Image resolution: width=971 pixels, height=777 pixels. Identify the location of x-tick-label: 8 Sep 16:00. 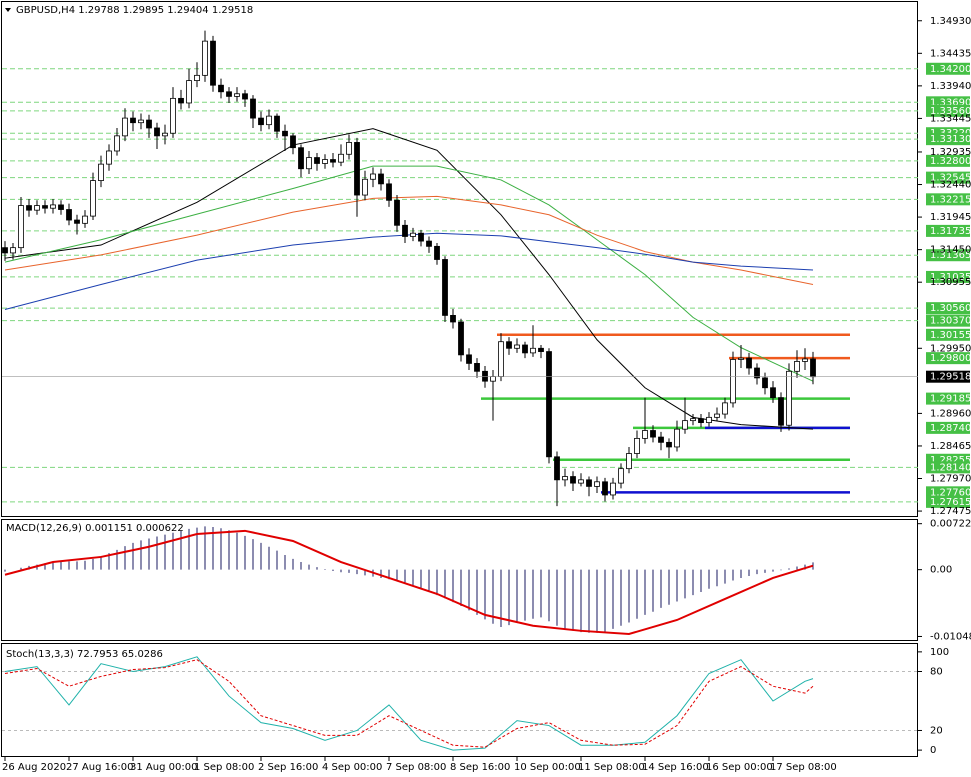
(480, 767).